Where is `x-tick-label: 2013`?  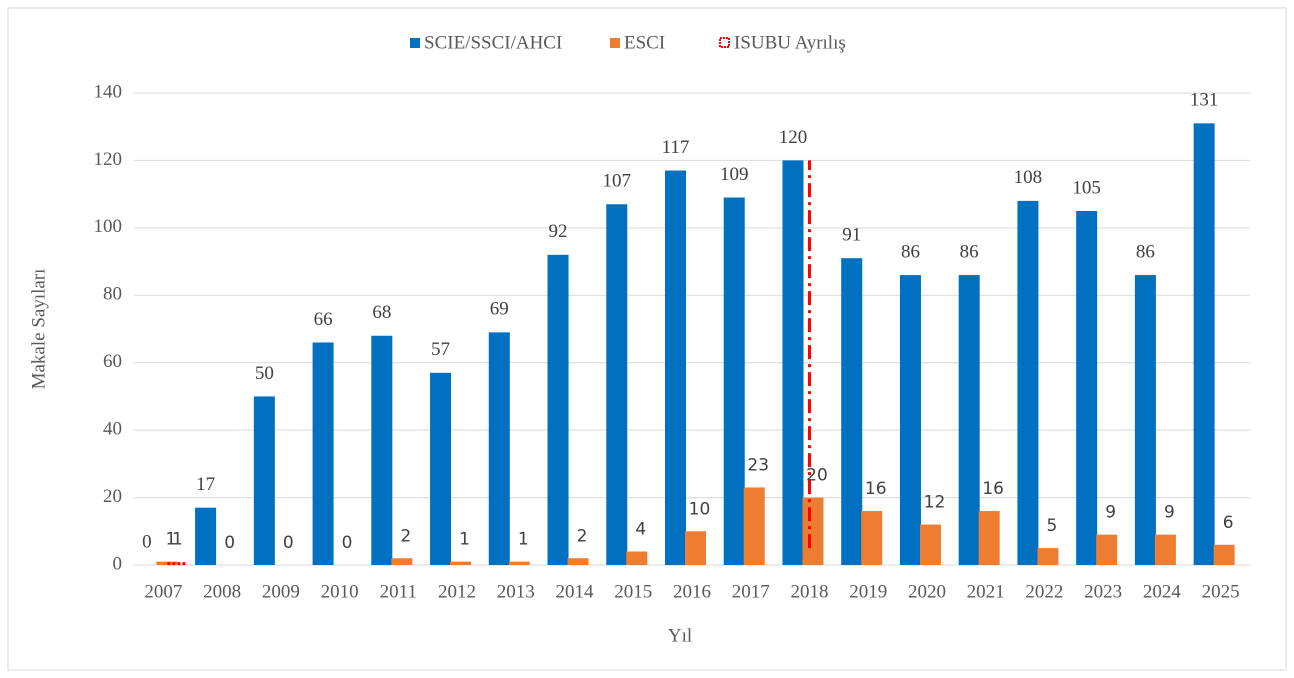
x-tick-label: 2013 is located at coordinates (516, 591).